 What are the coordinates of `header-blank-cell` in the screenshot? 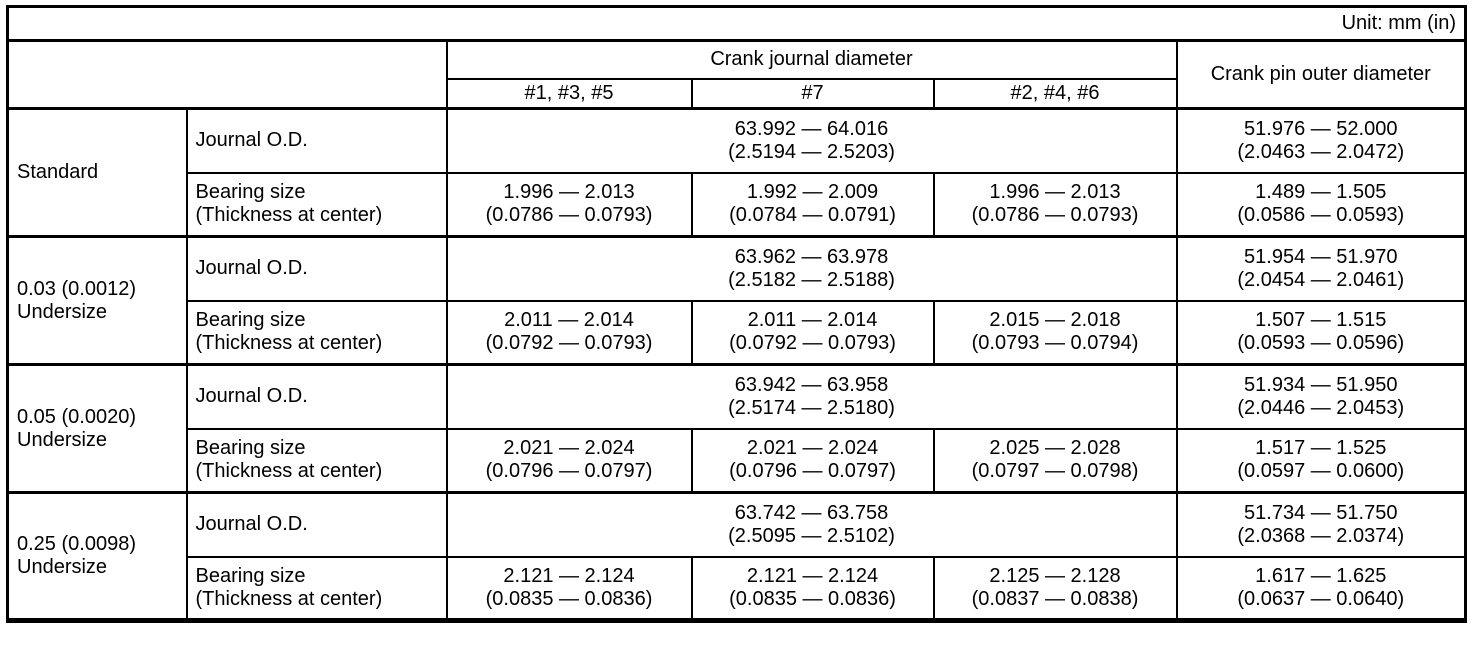 It's located at (227, 74).